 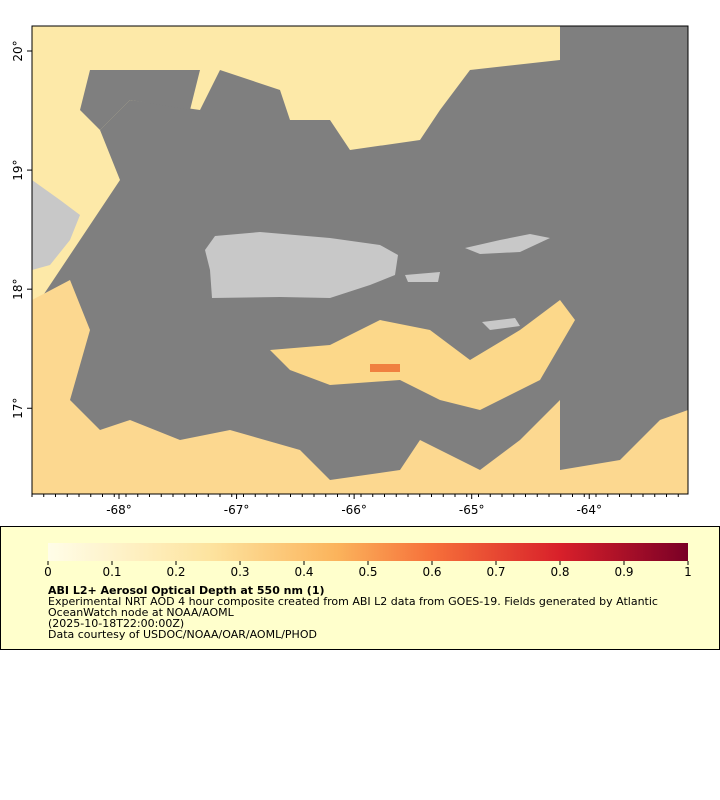 What do you see at coordinates (175, 572) in the screenshot?
I see `colorbar-tick-label: 0.2` at bounding box center [175, 572].